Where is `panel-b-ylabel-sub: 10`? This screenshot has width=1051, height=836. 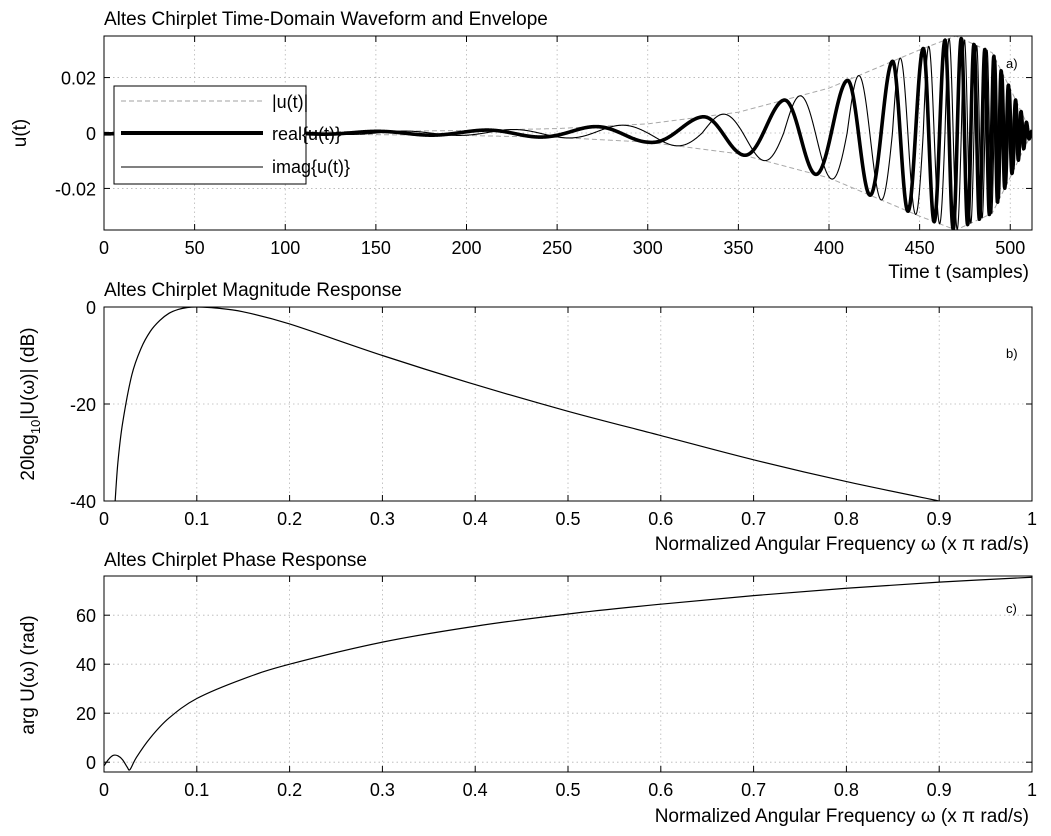 panel-b-ylabel-sub: 10 is located at coordinates (35, 427).